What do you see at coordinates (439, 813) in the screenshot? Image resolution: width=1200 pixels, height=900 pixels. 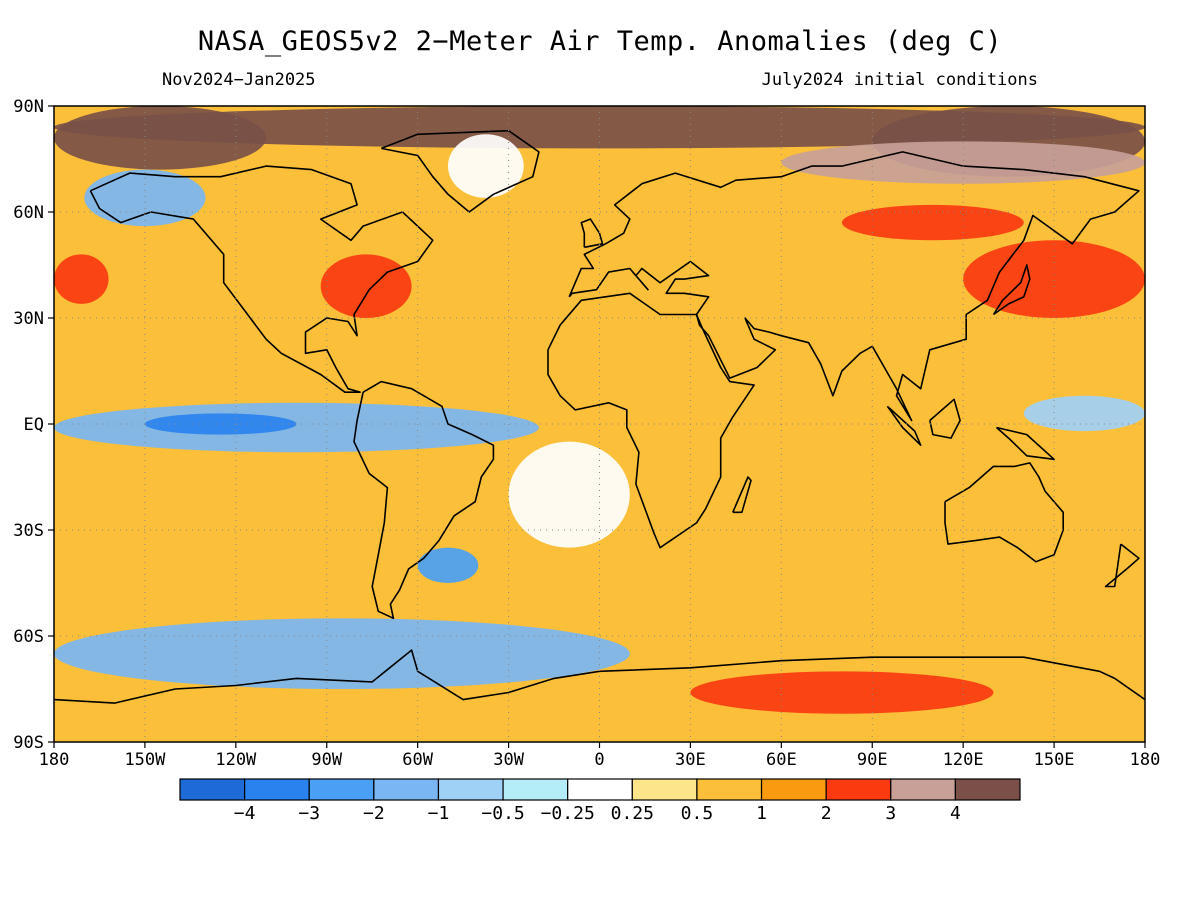 I see `colorbar-label: −1` at bounding box center [439, 813].